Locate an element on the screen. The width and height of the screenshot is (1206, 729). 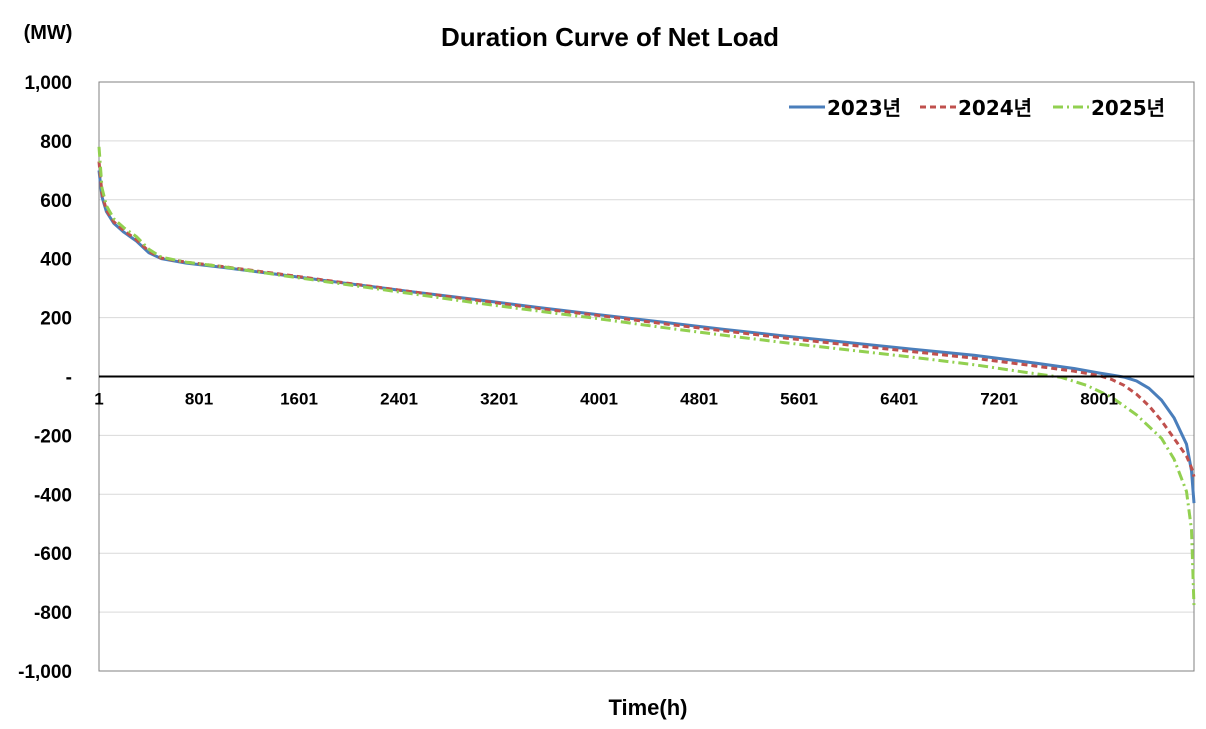
x-tick-label: 4001 is located at coordinates (599, 399).